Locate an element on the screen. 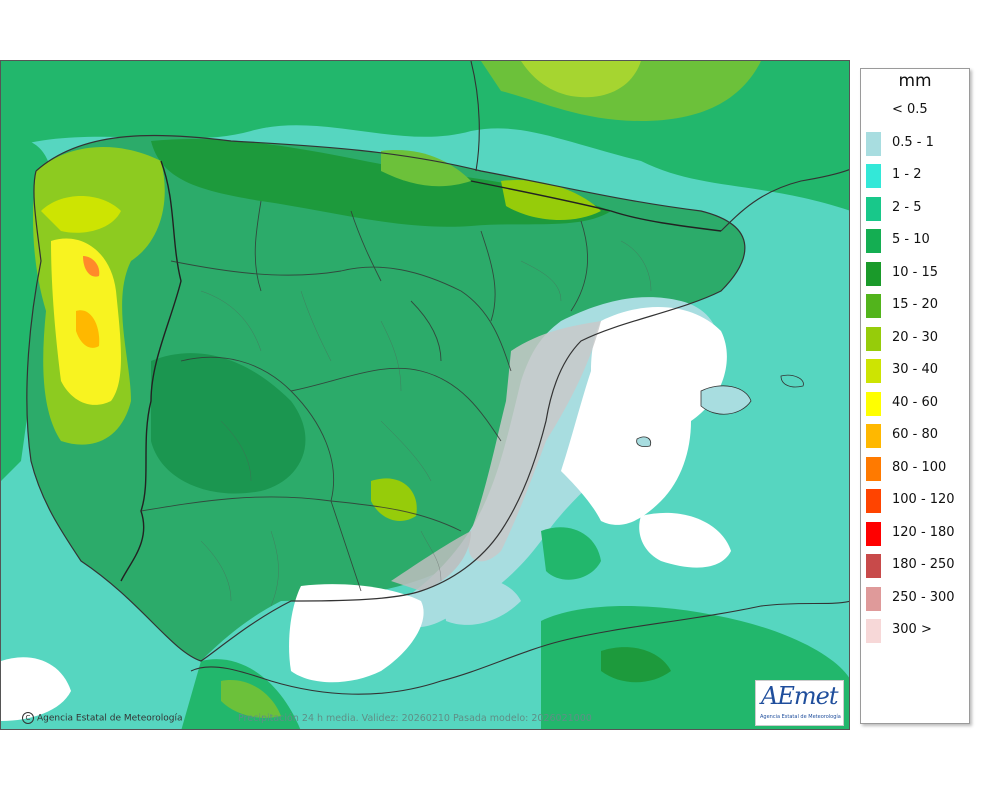  dry-zone-balearic-south is located at coordinates (685, 540).